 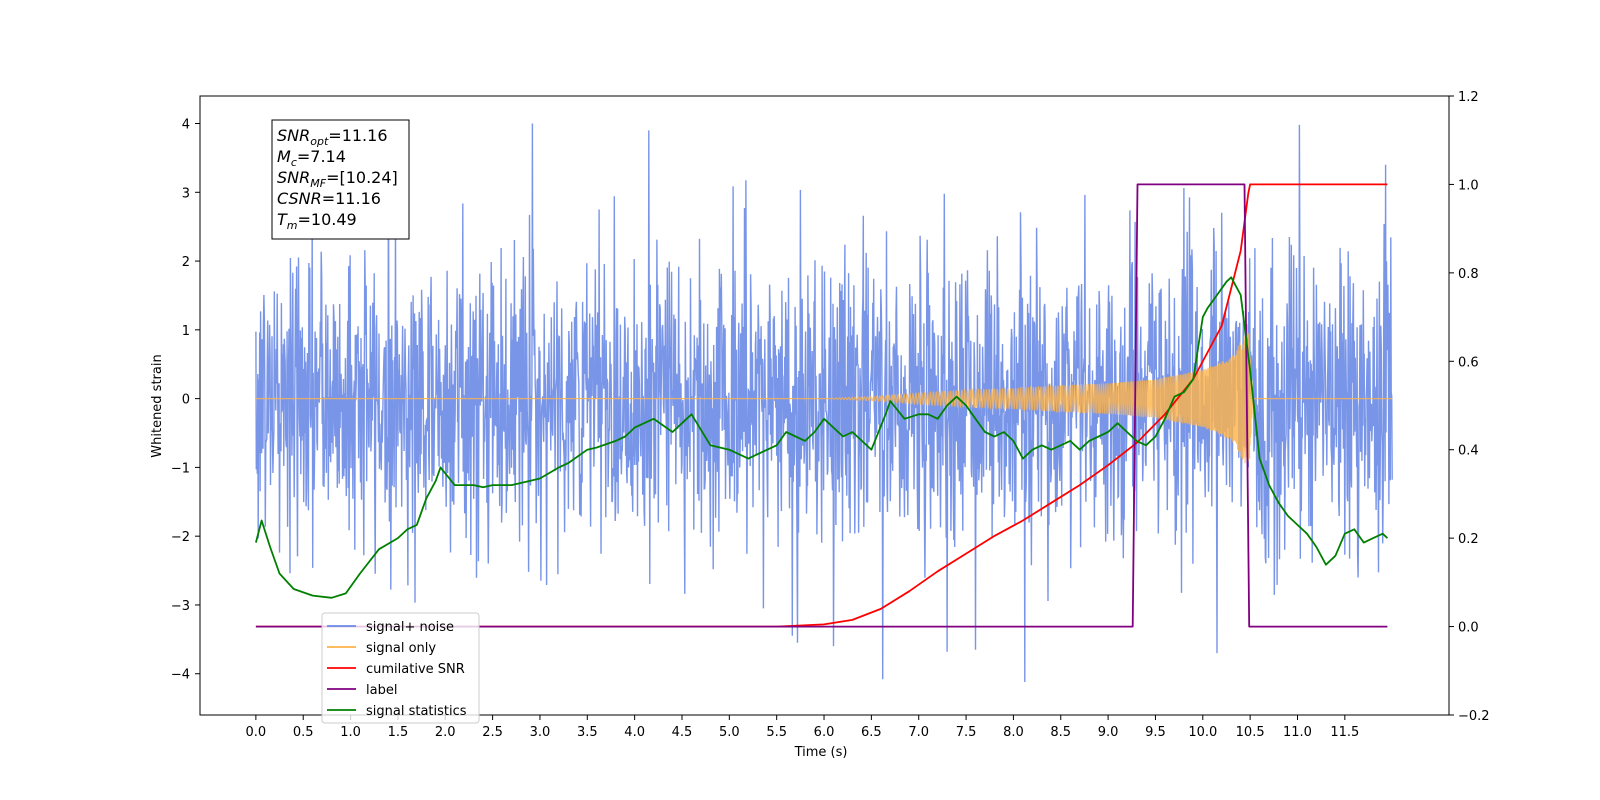 What do you see at coordinates (303, 732) in the screenshot?
I see `x-tick-label: 0.5` at bounding box center [303, 732].